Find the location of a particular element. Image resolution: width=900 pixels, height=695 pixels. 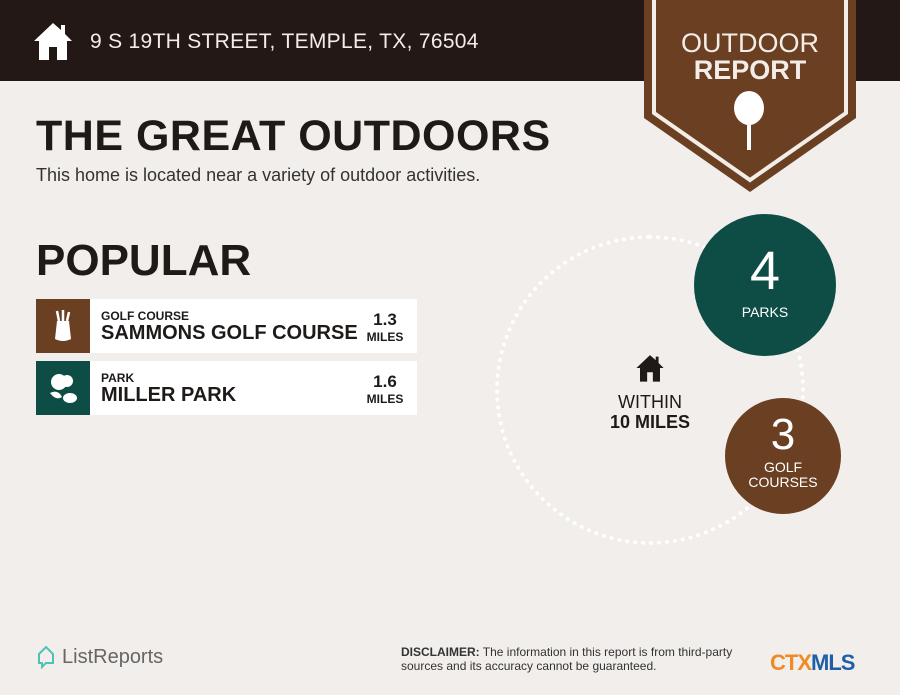

parks-count: 4 is located at coordinates (765, 271).